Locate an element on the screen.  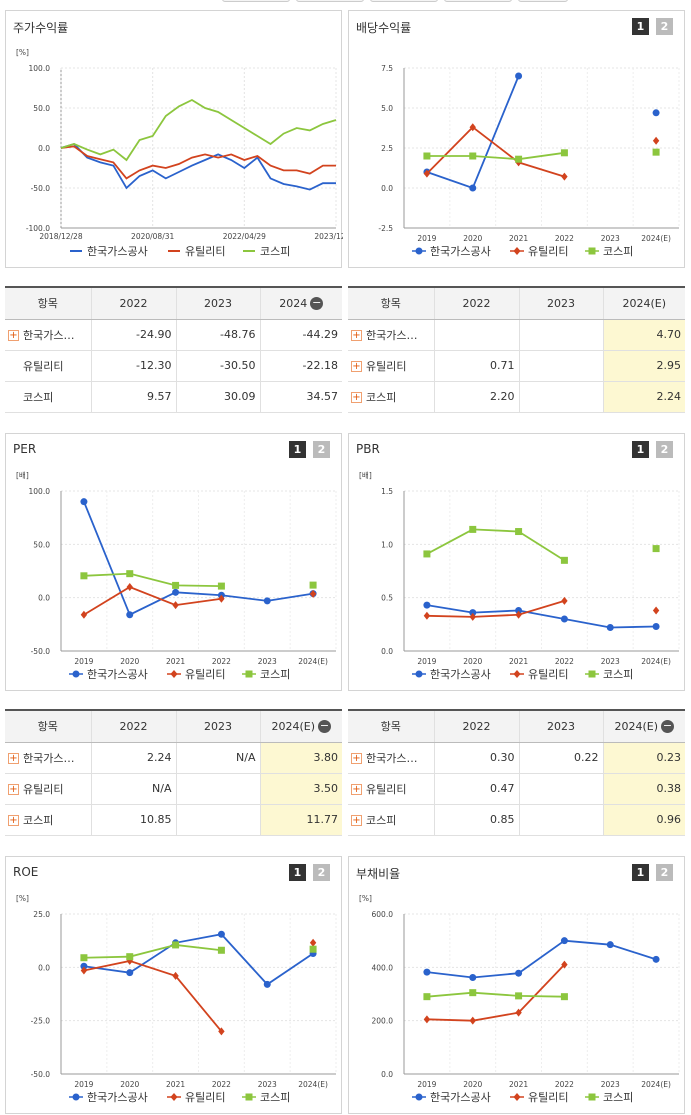
table-cell: 30.09 is located at coordinates (218, 397).